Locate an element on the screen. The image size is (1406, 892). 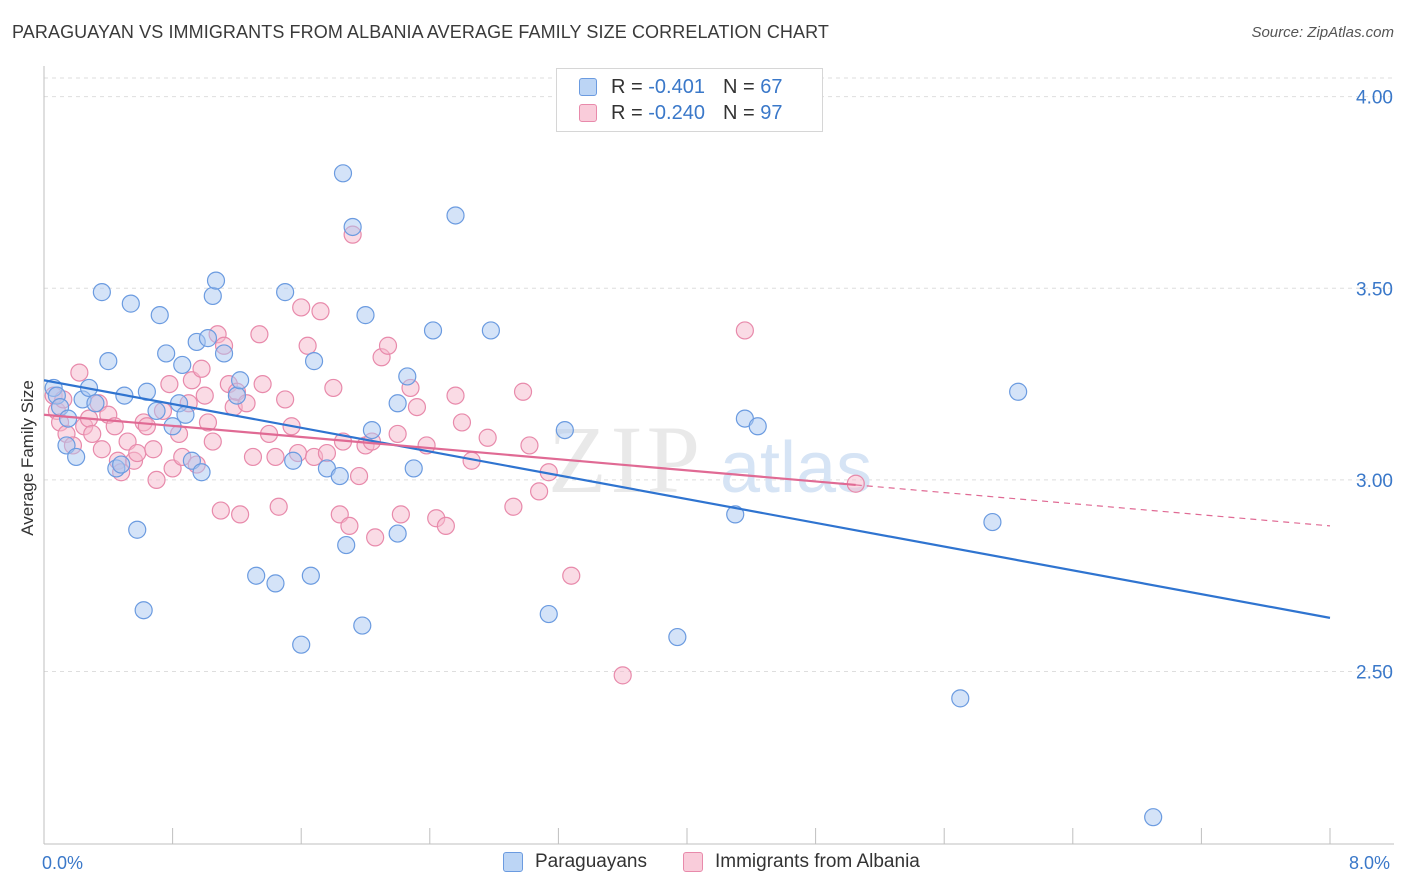
y-tick-label: 2.50 is located at coordinates (1374, 673).